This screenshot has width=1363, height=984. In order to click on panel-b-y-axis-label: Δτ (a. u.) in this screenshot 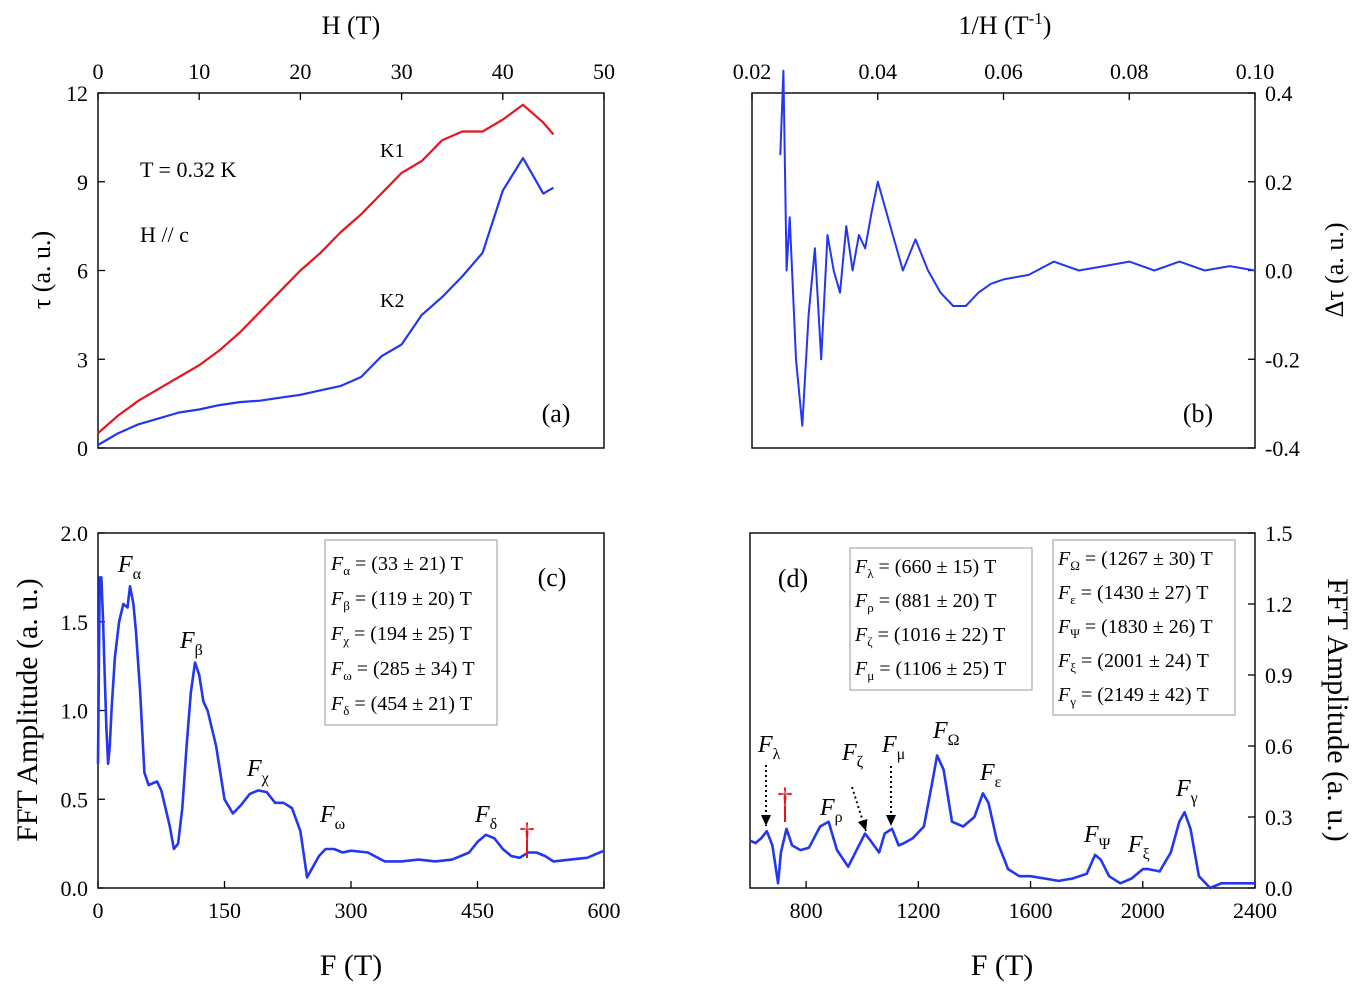, I will do `click(1334, 269)`.